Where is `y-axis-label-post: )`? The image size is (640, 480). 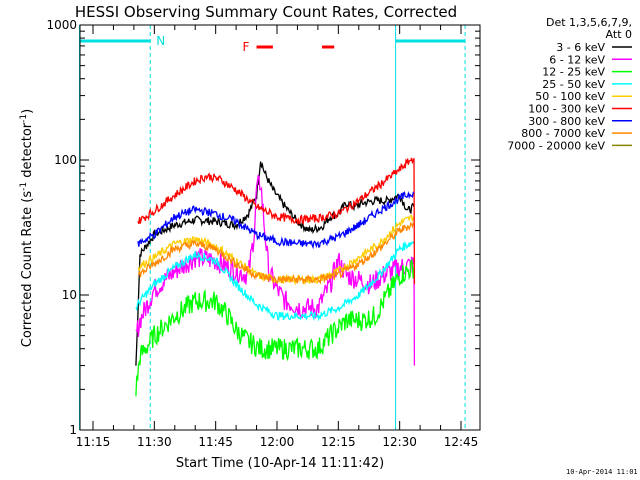
y-axis-label-post: ) is located at coordinates (27, 111).